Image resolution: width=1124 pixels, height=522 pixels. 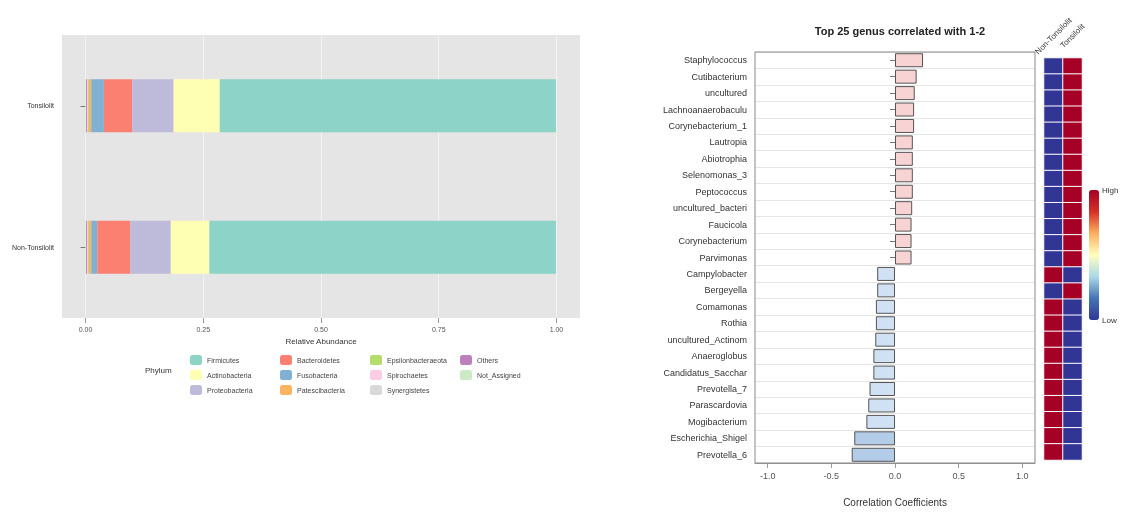 I want to click on y-tick-label: Bergeyella, so click(x=725, y=290).